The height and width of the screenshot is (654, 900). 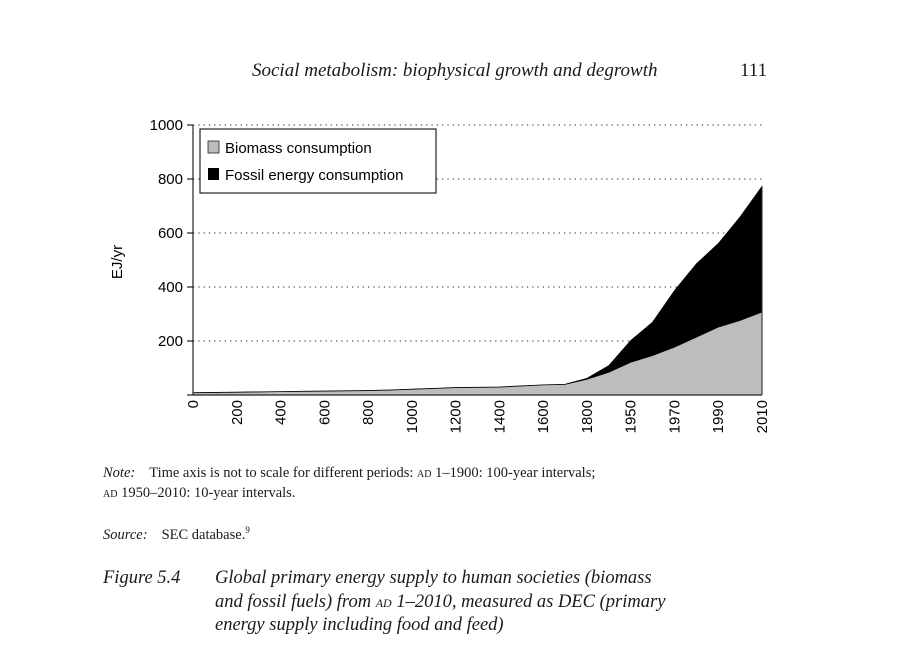 What do you see at coordinates (119, 473) in the screenshot?
I see `note-label: Note:` at bounding box center [119, 473].